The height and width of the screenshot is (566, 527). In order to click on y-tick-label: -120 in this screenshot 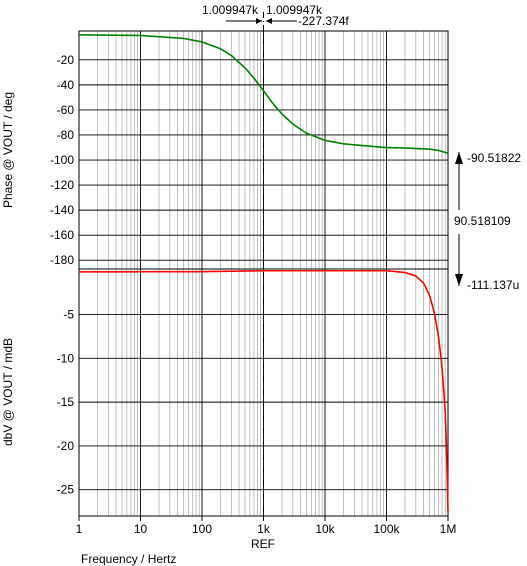, I will do `click(62, 185)`.